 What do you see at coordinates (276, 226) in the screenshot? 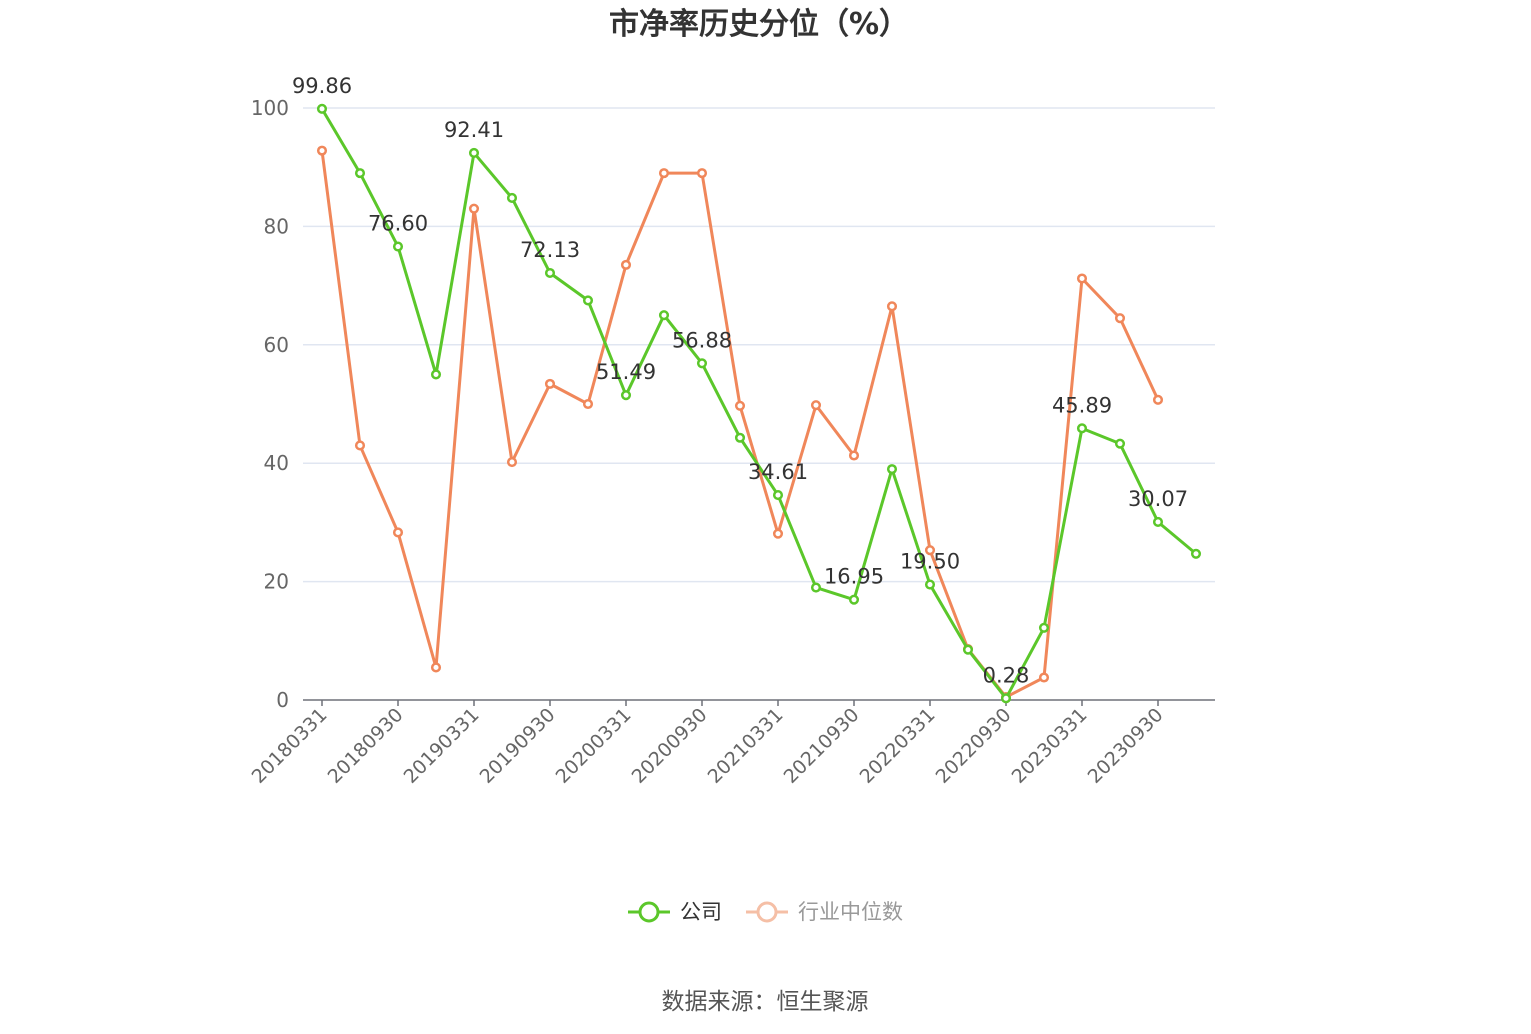
I see `y-tick-label: 80` at bounding box center [276, 226].